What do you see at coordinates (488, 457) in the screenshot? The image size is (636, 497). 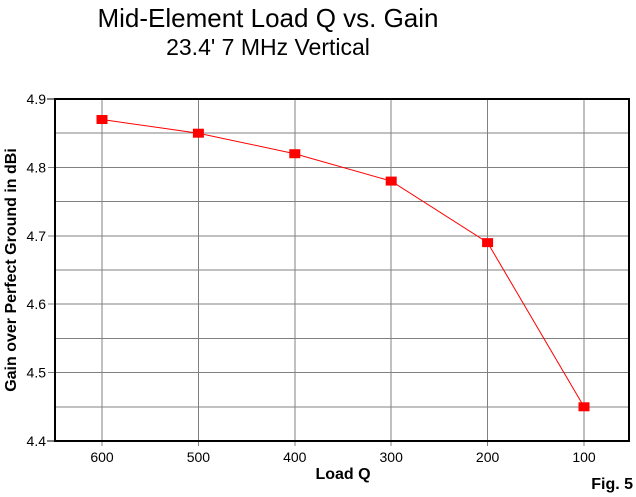 I see `x-tick-label: 200` at bounding box center [488, 457].